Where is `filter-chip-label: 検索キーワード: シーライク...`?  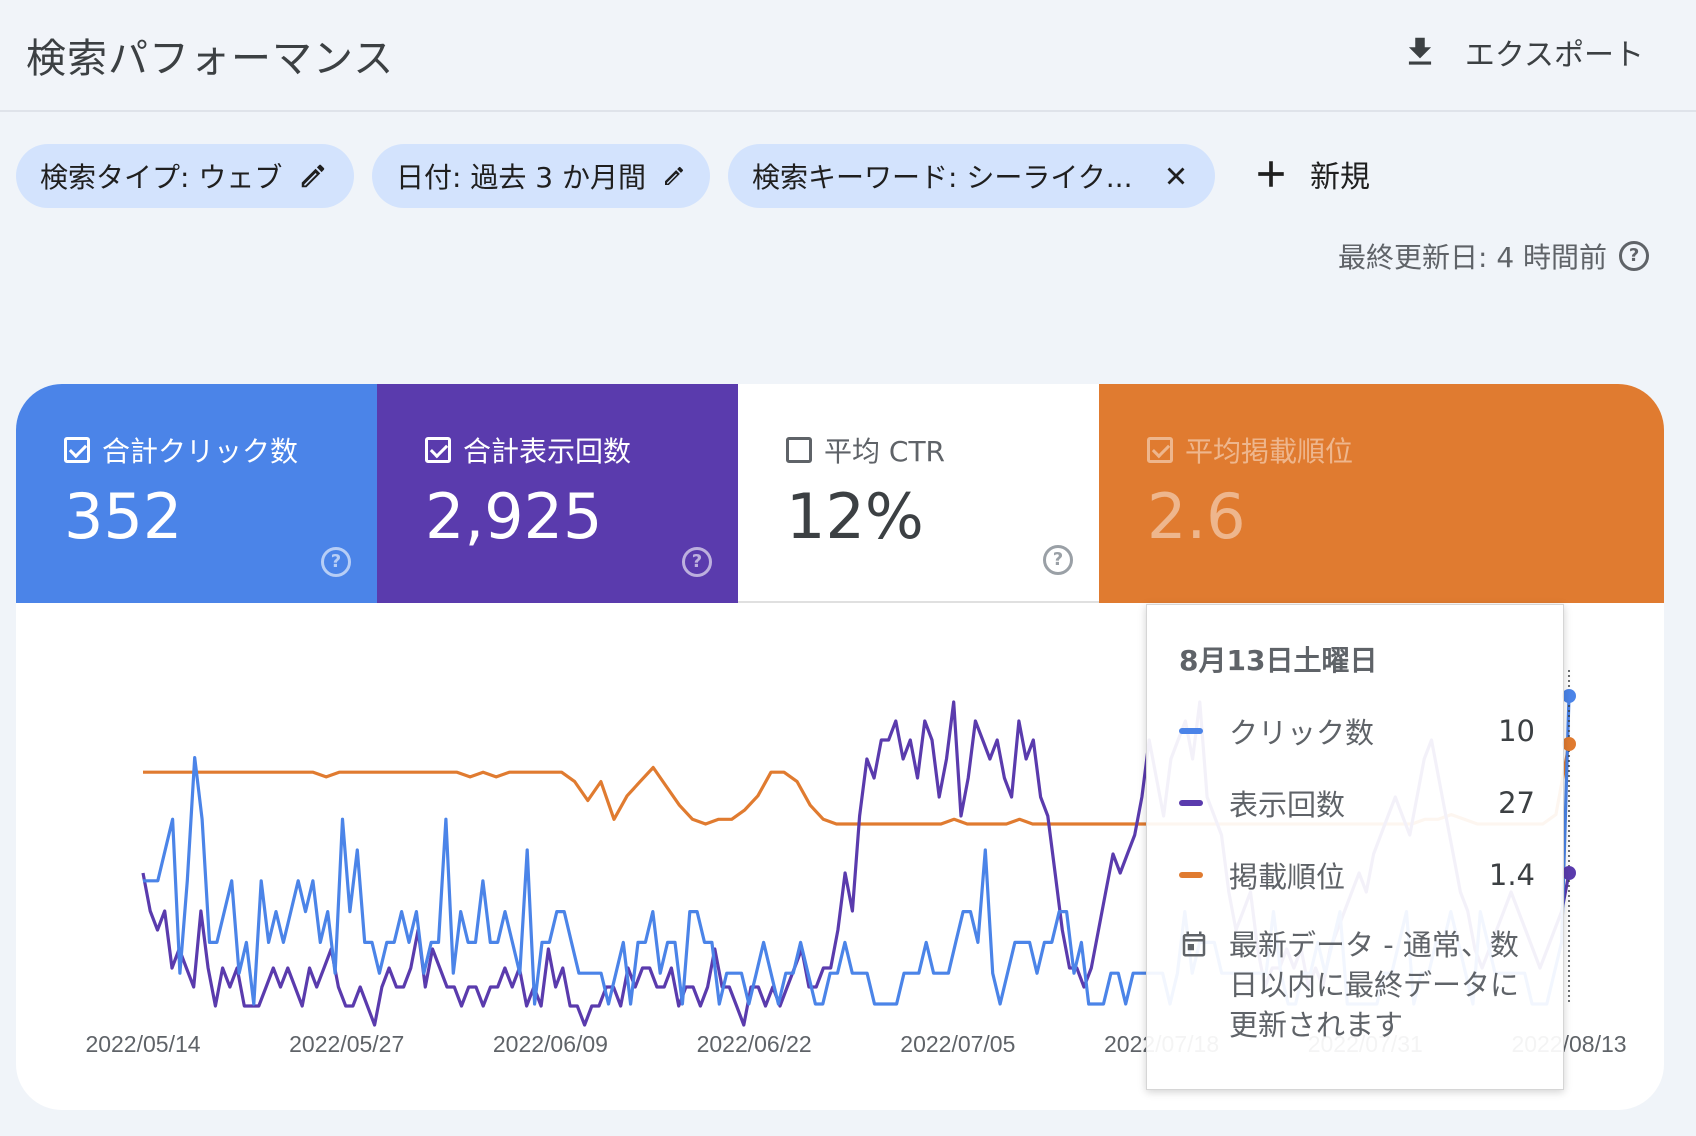
filter-chip-label: 検索キーワード: シーライク... is located at coordinates (942, 177).